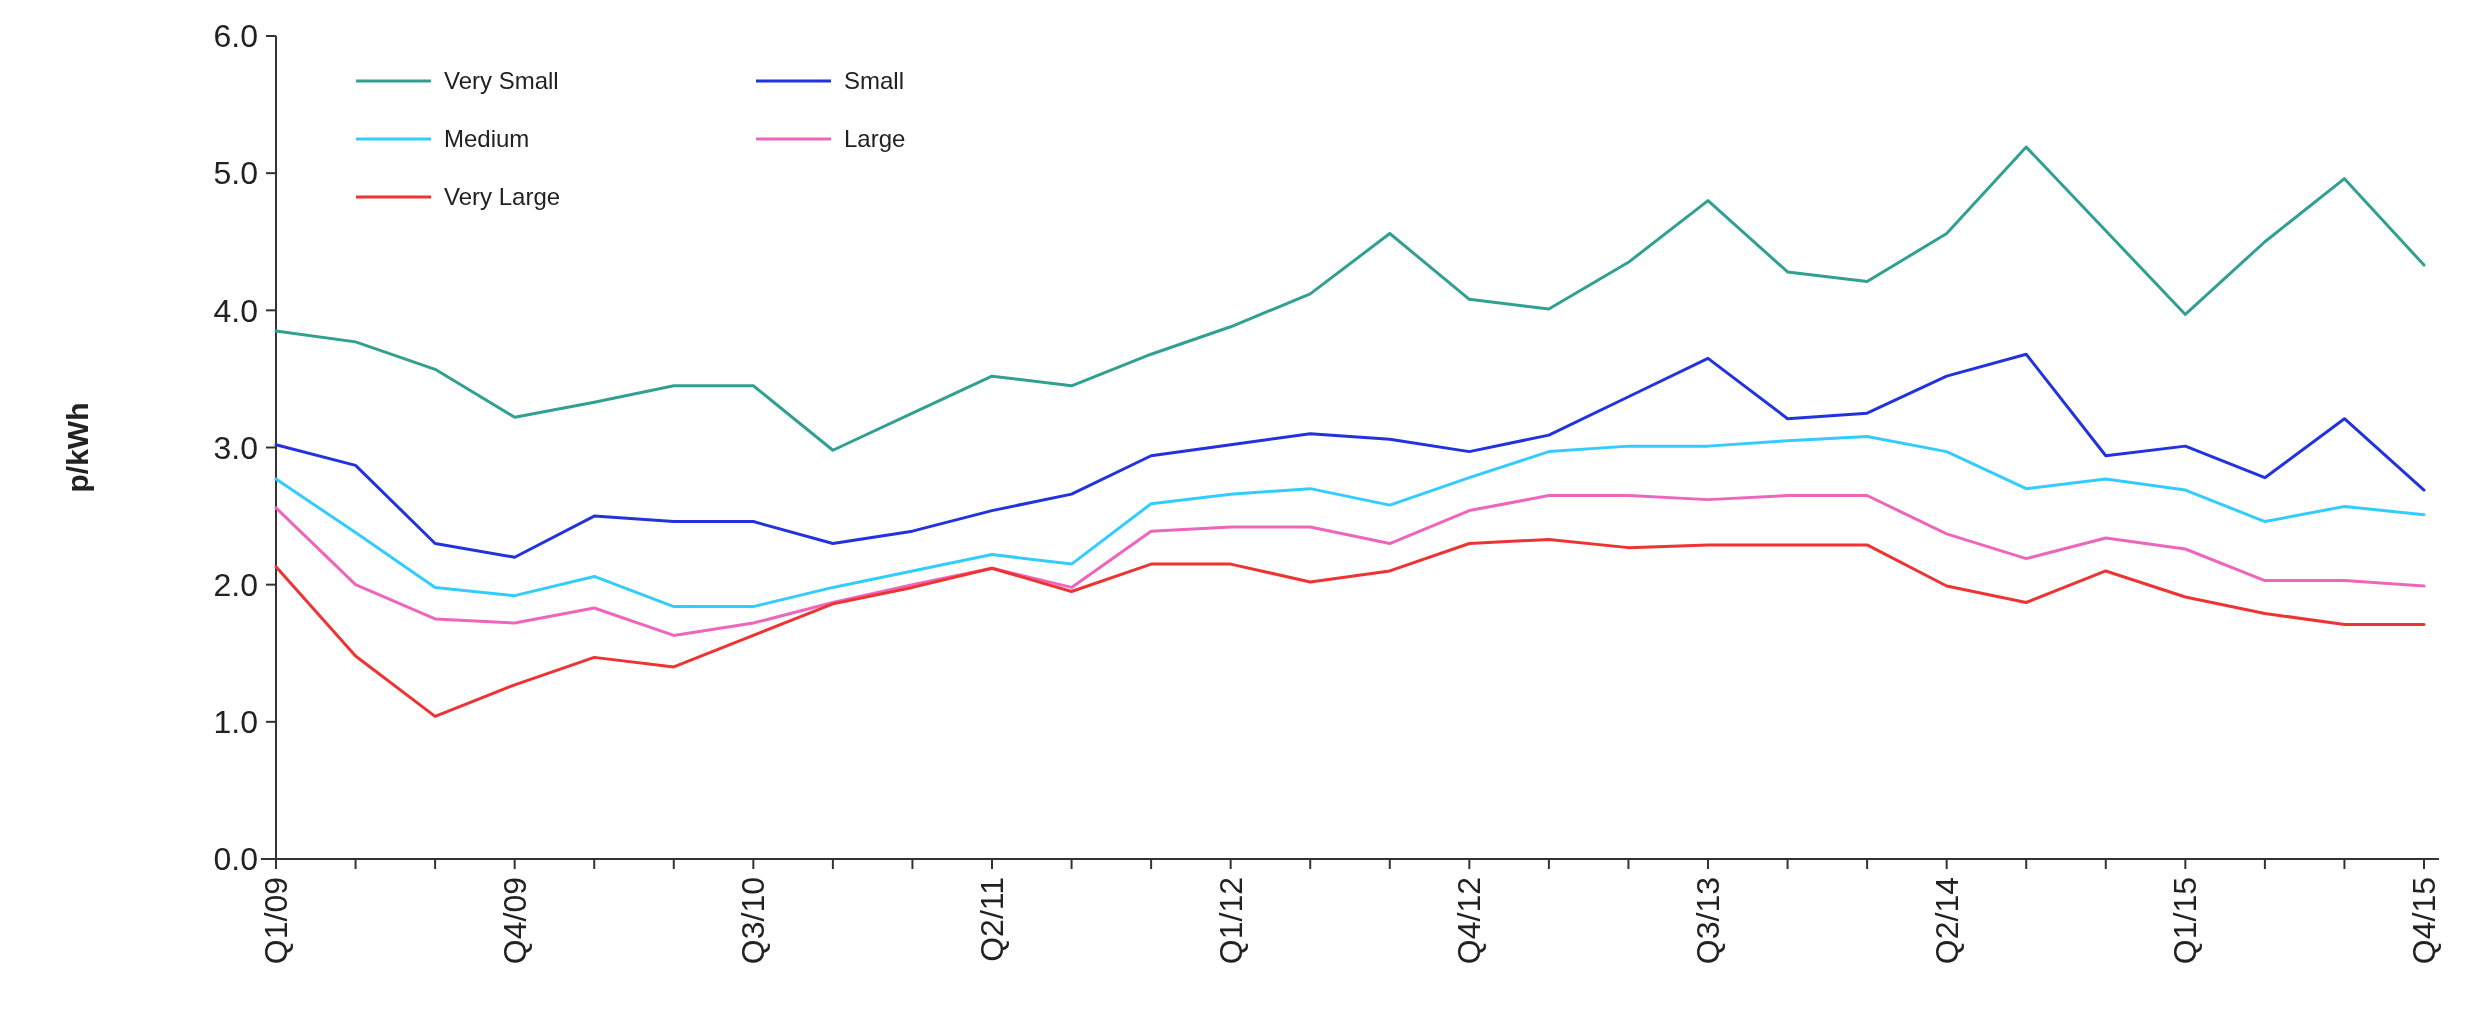  Describe the element at coordinates (1946, 921) in the screenshot. I see `x-tick-label: Q2/14` at that location.